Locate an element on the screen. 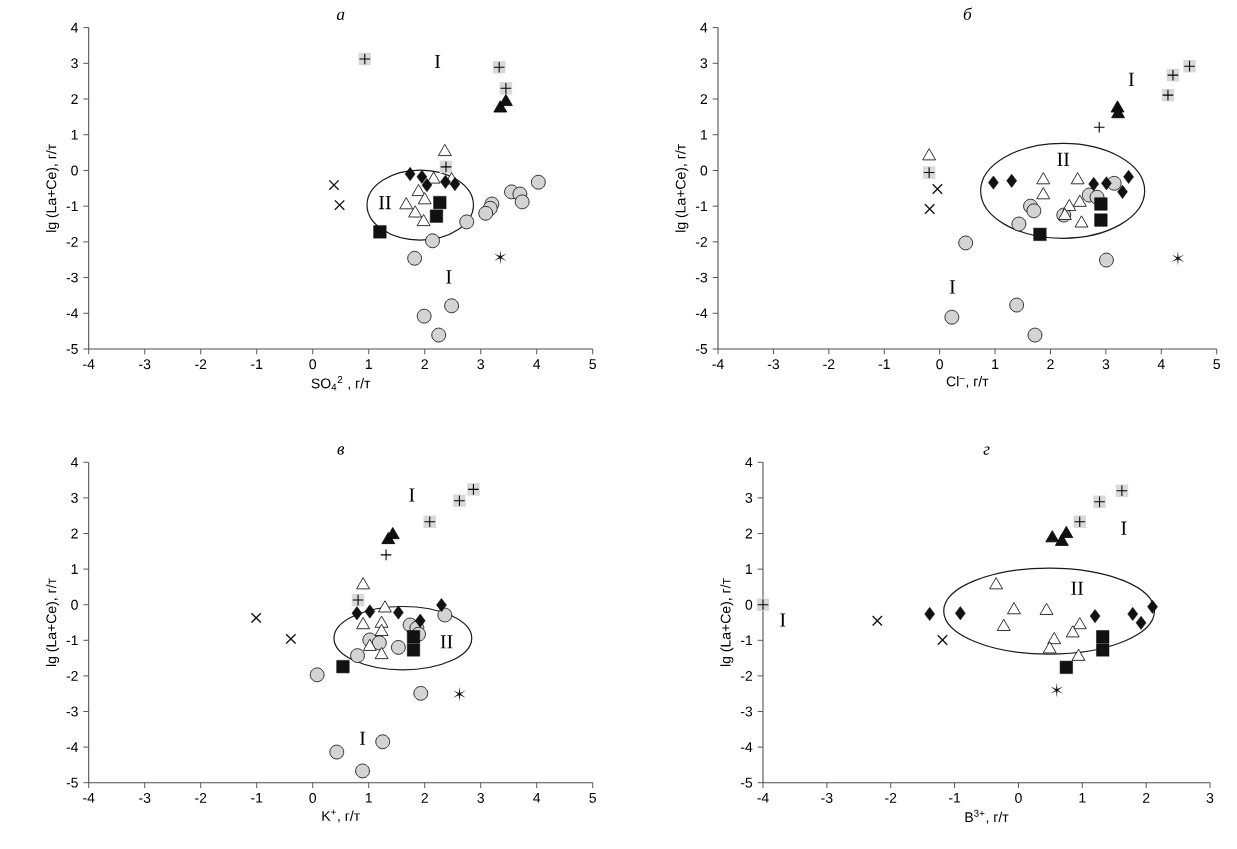  chart-title: б is located at coordinates (968, 13).